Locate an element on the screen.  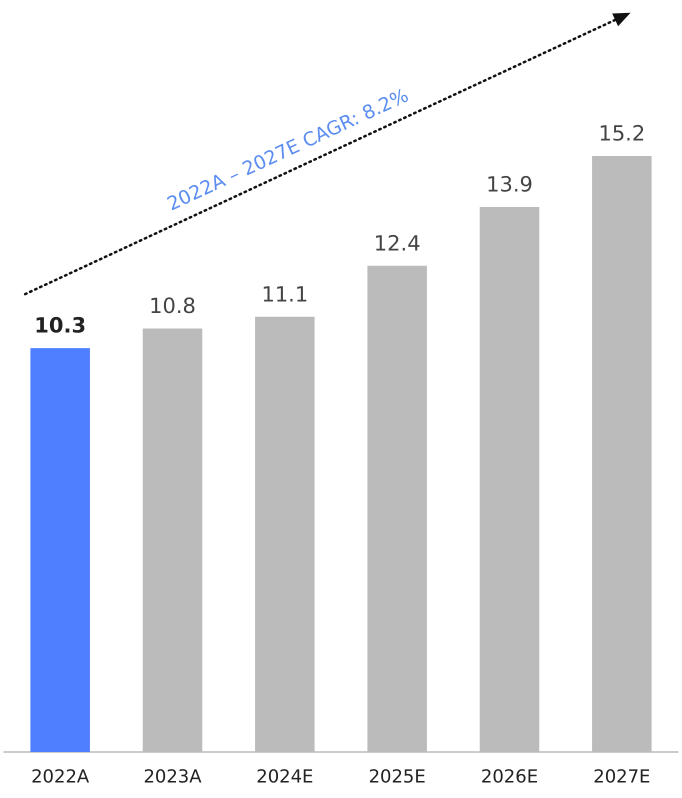
data-label: 15.2 is located at coordinates (622, 134).